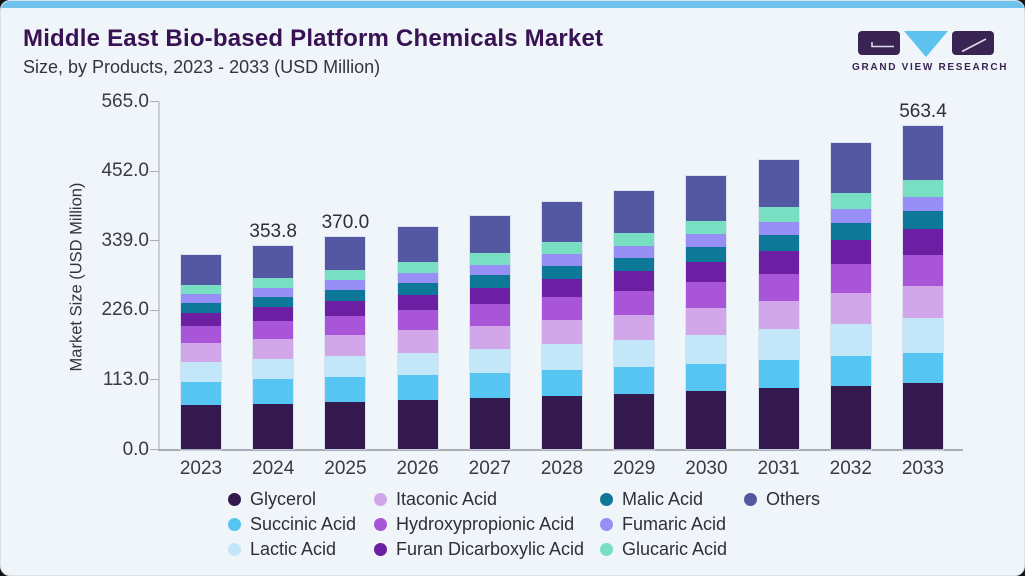 The height and width of the screenshot is (576, 1025). I want to click on legend-item-itaconic-acid: Itaconic Acid, so click(487, 499).